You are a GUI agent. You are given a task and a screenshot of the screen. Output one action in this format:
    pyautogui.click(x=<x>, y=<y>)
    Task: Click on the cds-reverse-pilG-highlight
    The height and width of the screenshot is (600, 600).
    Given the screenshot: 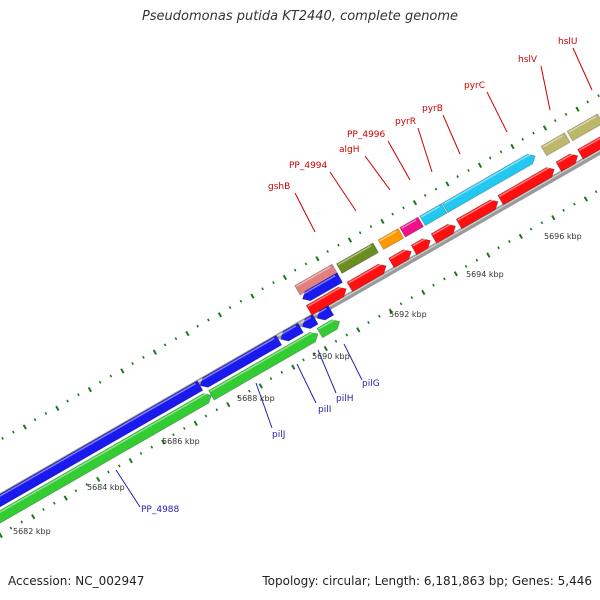 What is the action you would take?
    pyautogui.click(x=321, y=311)
    